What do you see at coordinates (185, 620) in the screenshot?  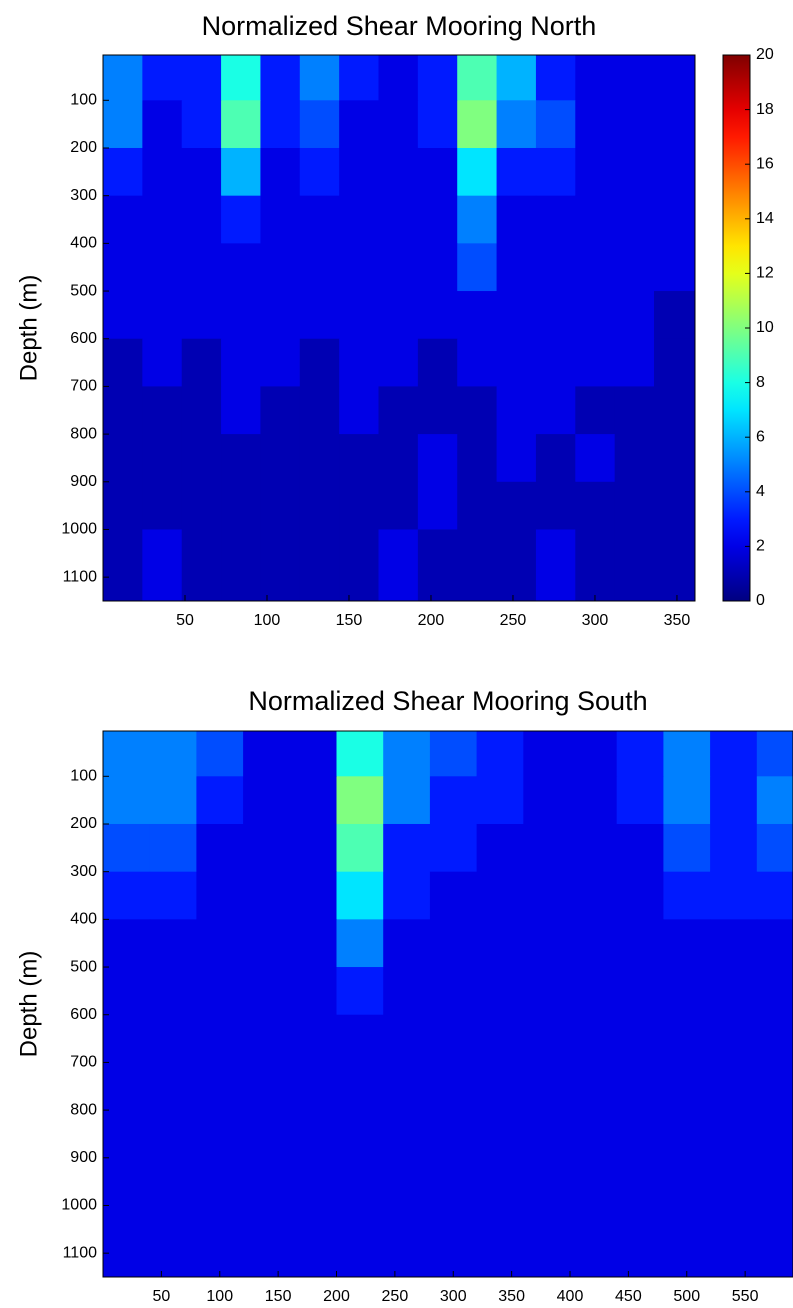 I see `x-tick-label: 50` at bounding box center [185, 620].